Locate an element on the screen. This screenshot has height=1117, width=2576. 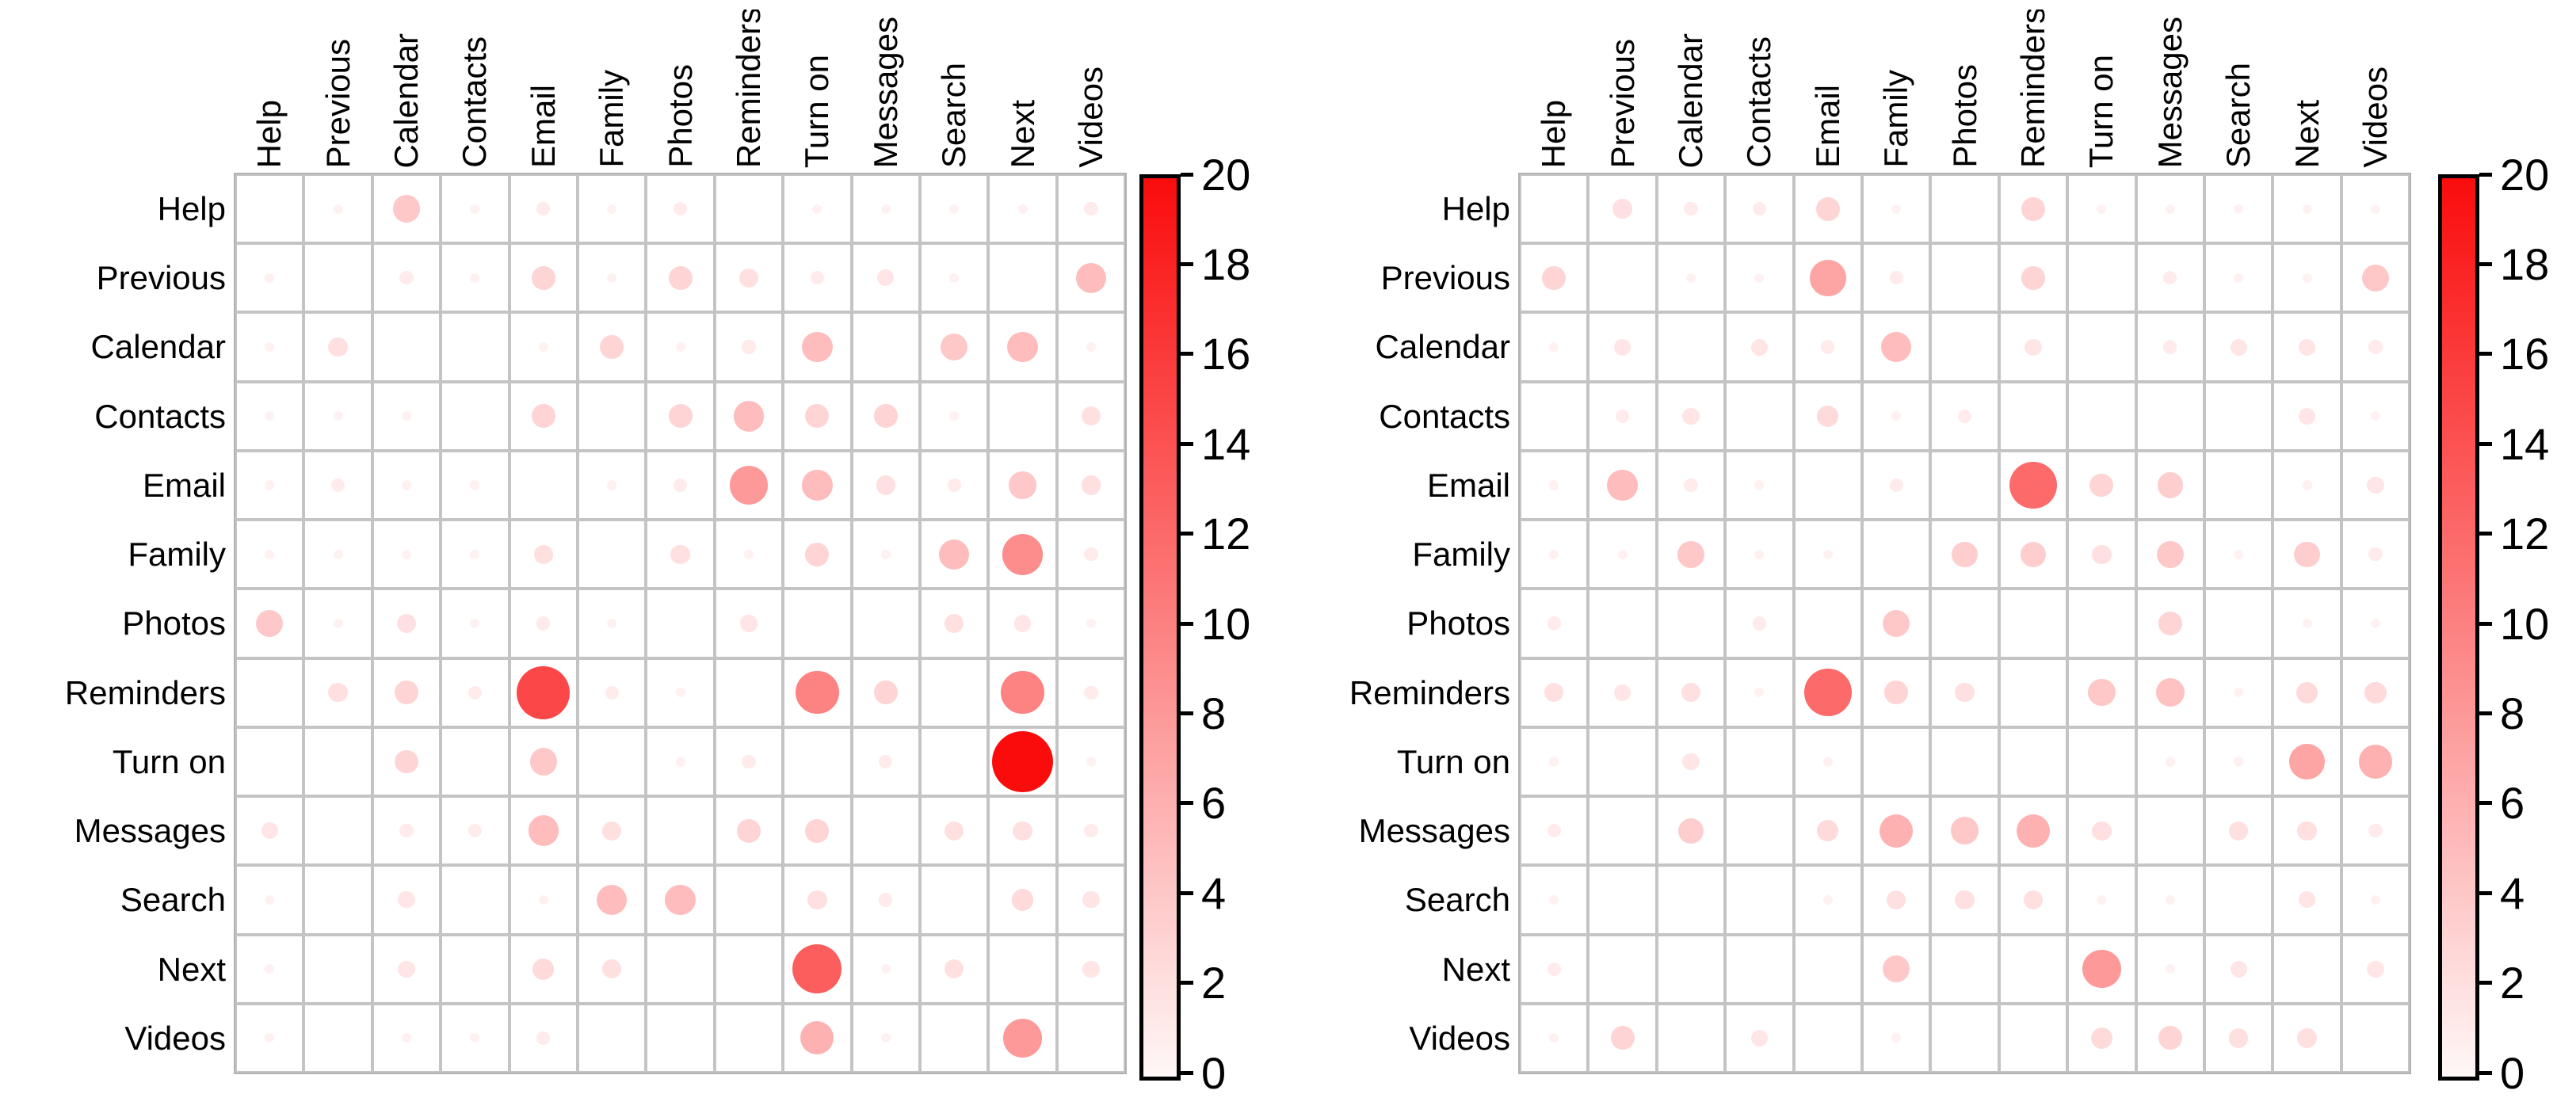
row-label-turn-on: Turn on is located at coordinates (1453, 761).